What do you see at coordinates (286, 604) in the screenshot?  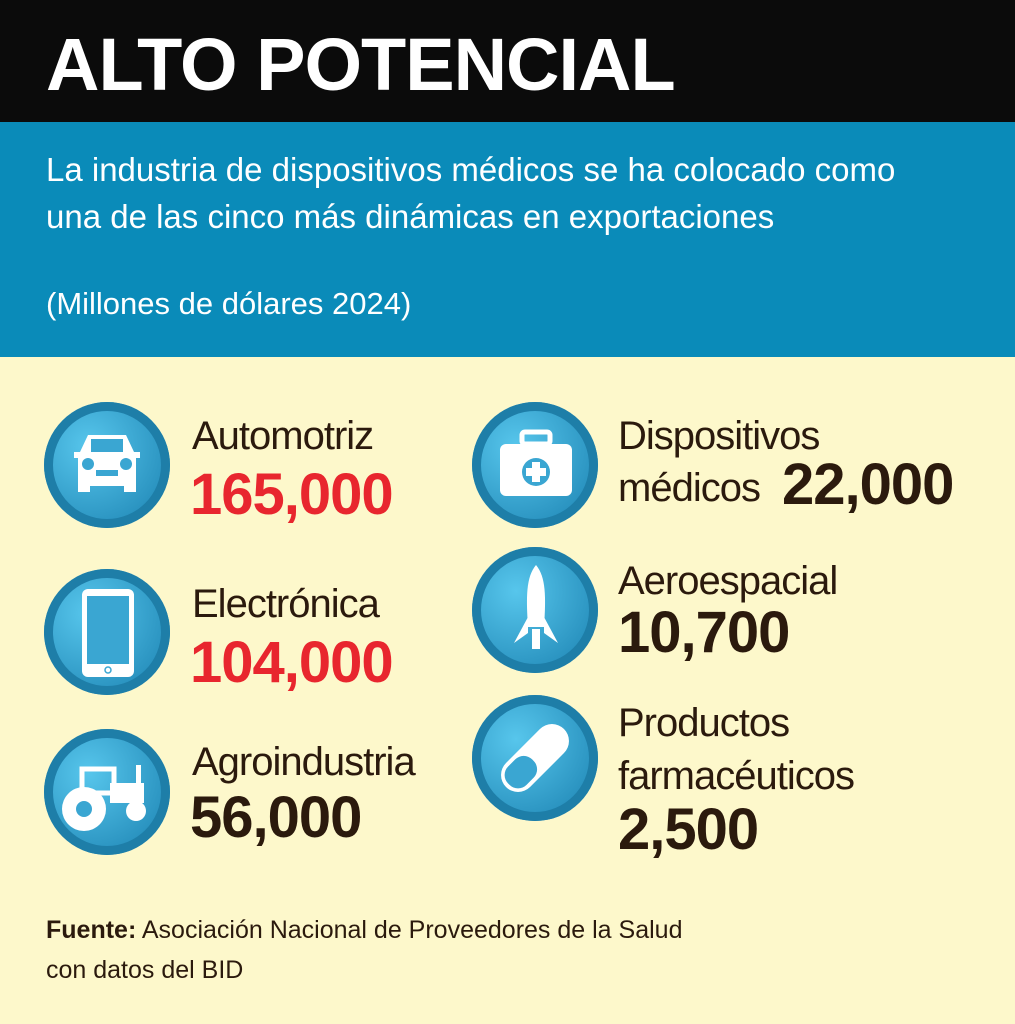 I see `item-label: Electrónica` at bounding box center [286, 604].